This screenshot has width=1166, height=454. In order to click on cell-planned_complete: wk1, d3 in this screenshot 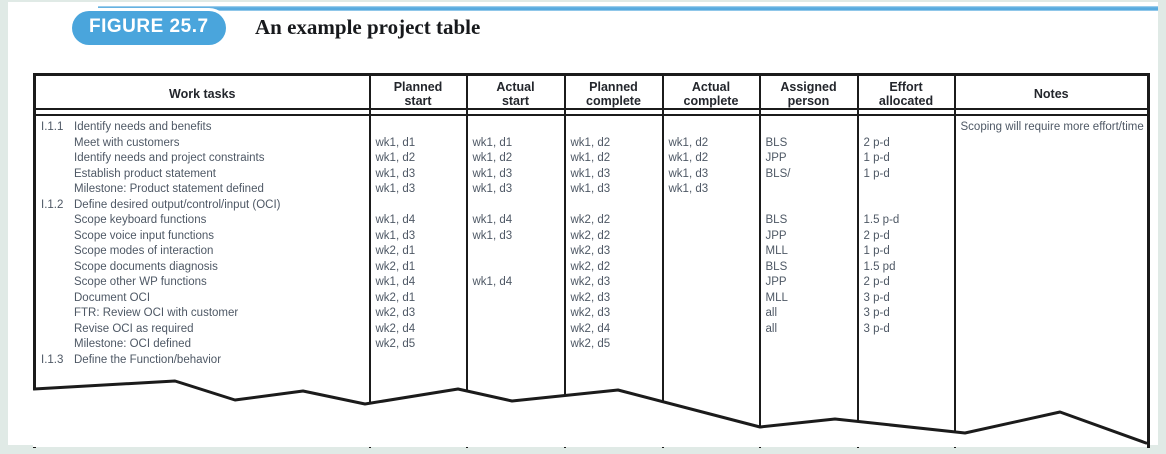, I will do `click(613, 190)`.